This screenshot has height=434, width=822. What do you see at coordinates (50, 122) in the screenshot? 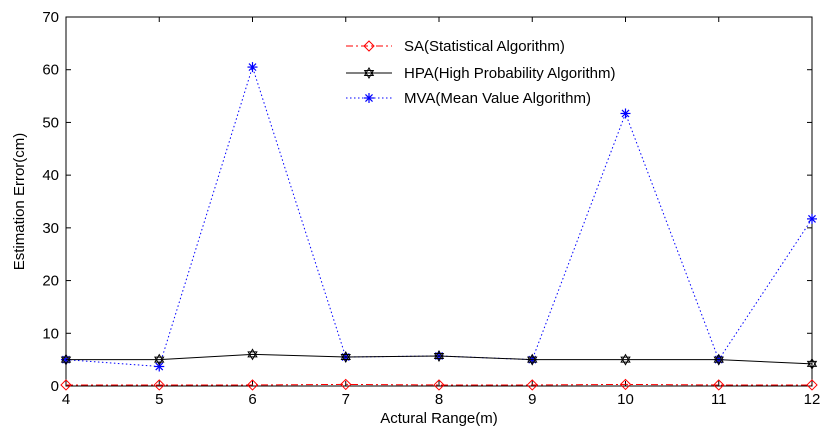
I see `y-tick-label: 50` at bounding box center [50, 122].